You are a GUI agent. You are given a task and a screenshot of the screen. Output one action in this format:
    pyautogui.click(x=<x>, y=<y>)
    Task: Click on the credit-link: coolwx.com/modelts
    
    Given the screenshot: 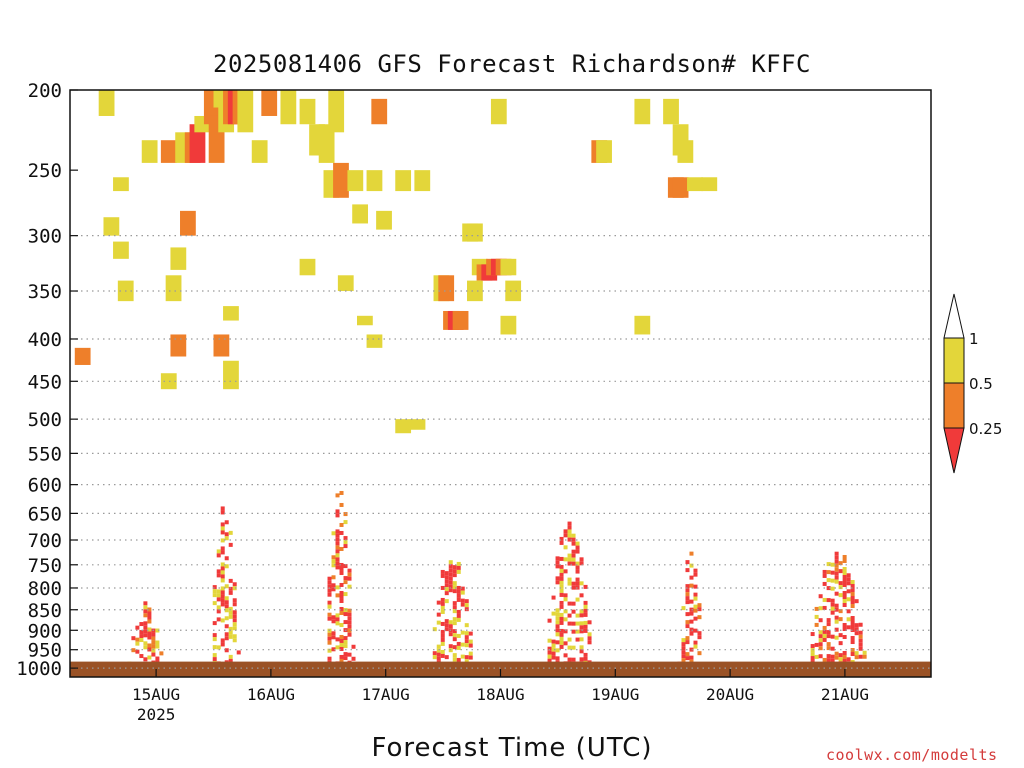 What is the action you would take?
    pyautogui.click(x=912, y=755)
    